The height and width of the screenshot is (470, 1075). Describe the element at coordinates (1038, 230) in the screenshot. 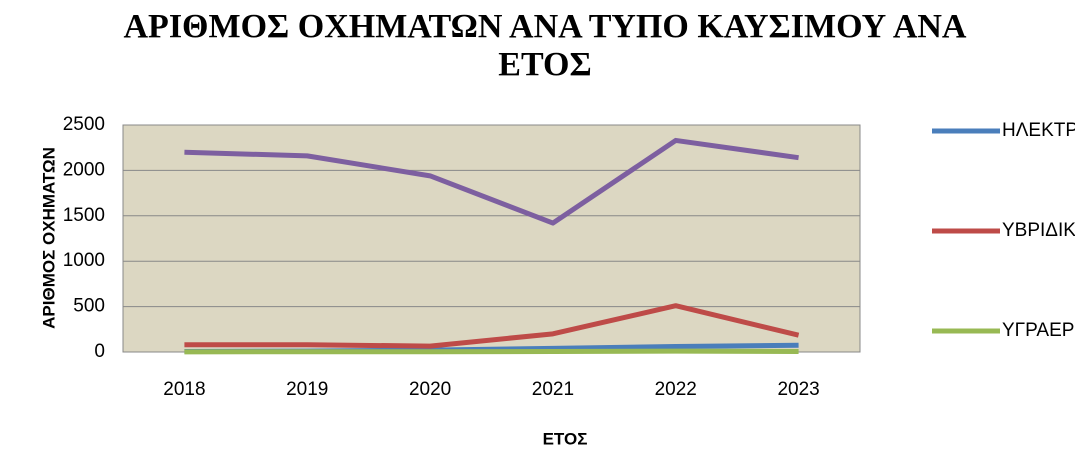

I see `legend-label: ΥΒΡΙΔΙΚΑ` at that location.